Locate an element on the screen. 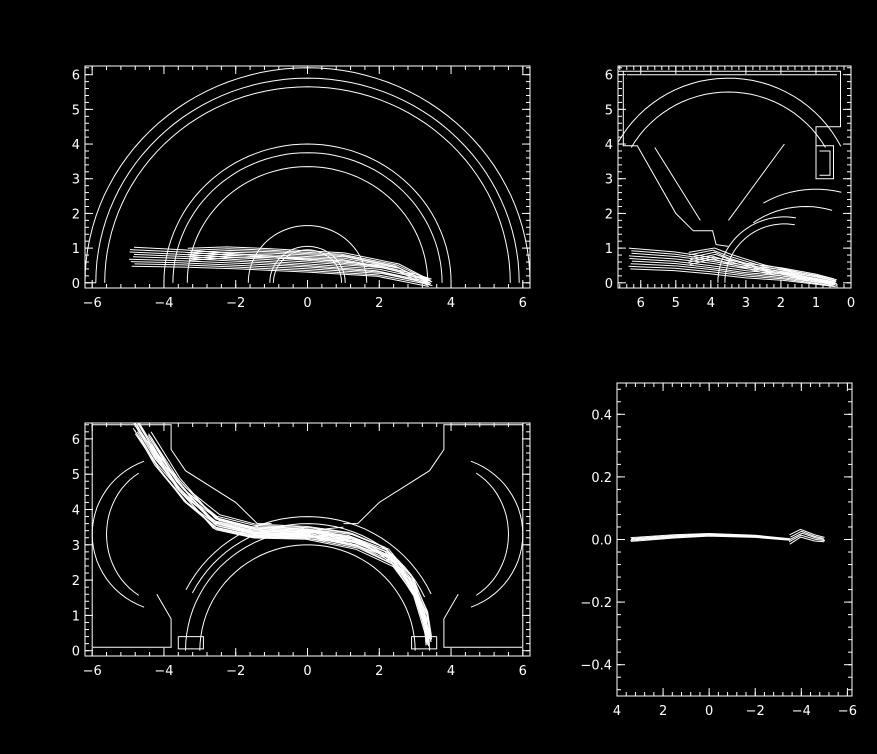 The height and width of the screenshot is (754, 877). y-tick-label: −0.4 is located at coordinates (596, 666).